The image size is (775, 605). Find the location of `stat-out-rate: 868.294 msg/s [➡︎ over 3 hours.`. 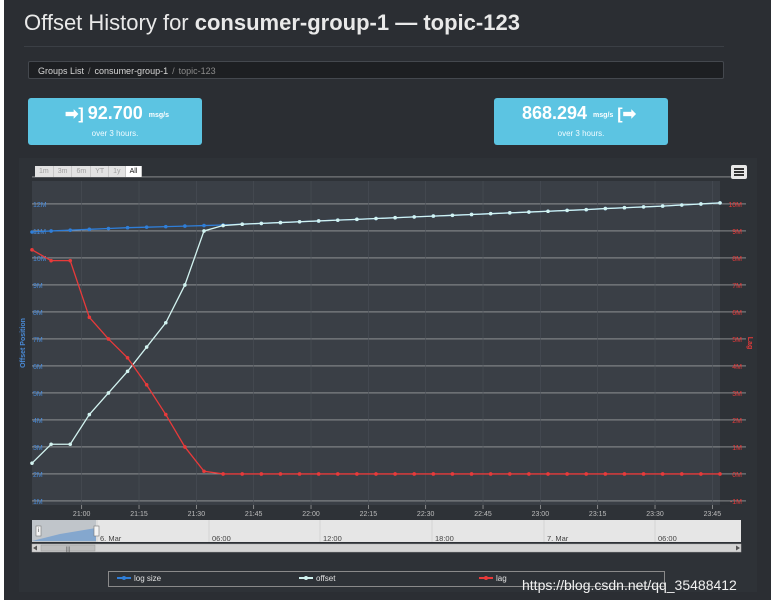

stat-out-rate: 868.294 msg/s [➡︎ over 3 hours. is located at coordinates (581, 121).